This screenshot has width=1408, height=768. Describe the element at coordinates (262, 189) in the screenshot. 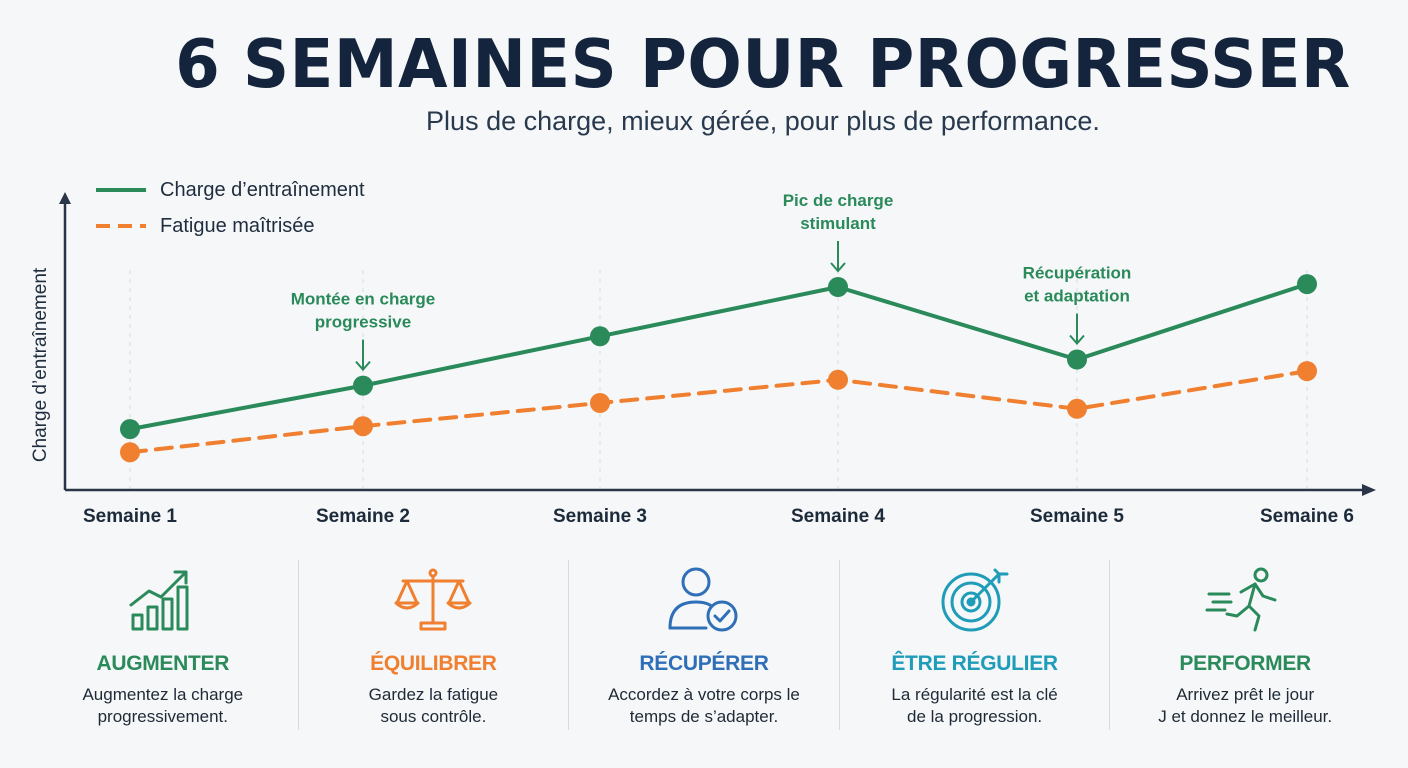

I see `legend-label-charge: Charge d’entraînement` at that location.